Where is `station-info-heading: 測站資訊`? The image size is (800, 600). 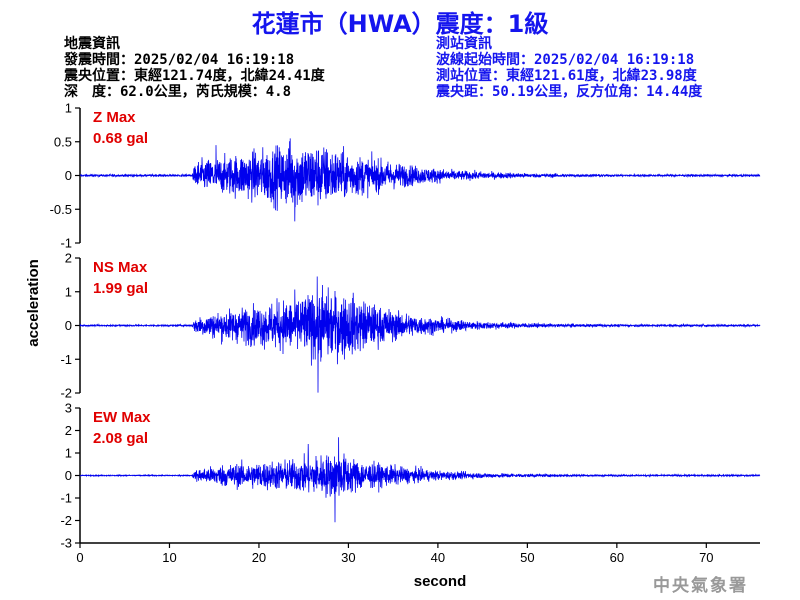
station-info-heading: 測站資訊 is located at coordinates (464, 44).